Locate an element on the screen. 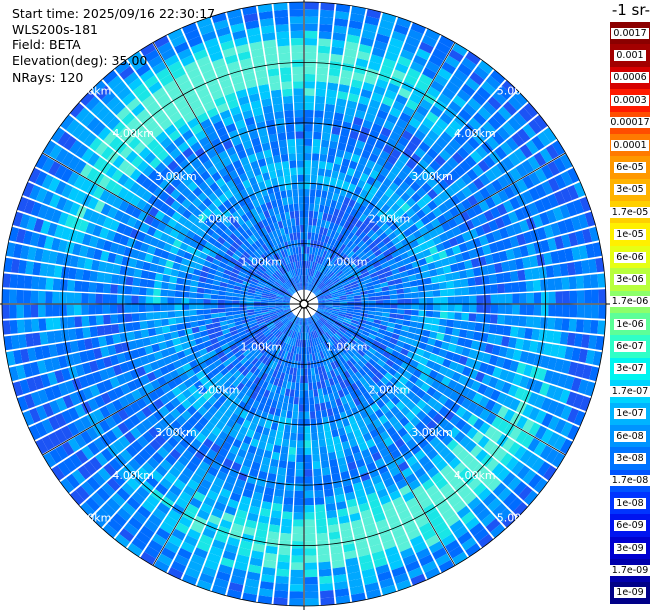  colorbar-tick-label: 3e-06 is located at coordinates (630, 279).